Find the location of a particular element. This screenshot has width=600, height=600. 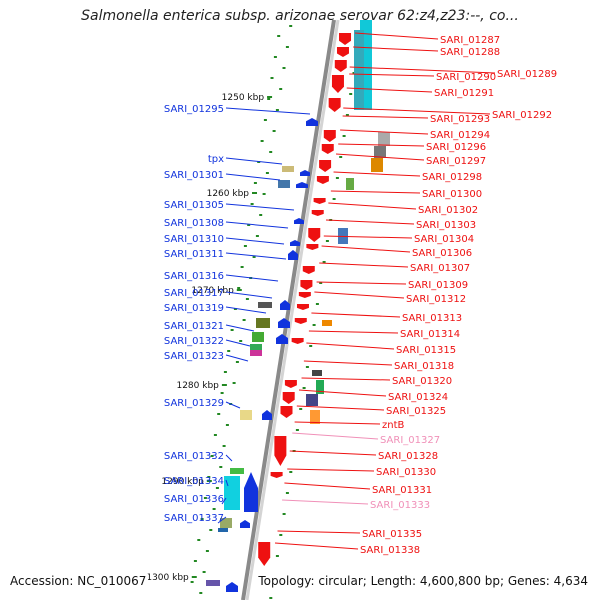

kbp-tick-label: 1270 kbp is located at coordinates (212, 291).